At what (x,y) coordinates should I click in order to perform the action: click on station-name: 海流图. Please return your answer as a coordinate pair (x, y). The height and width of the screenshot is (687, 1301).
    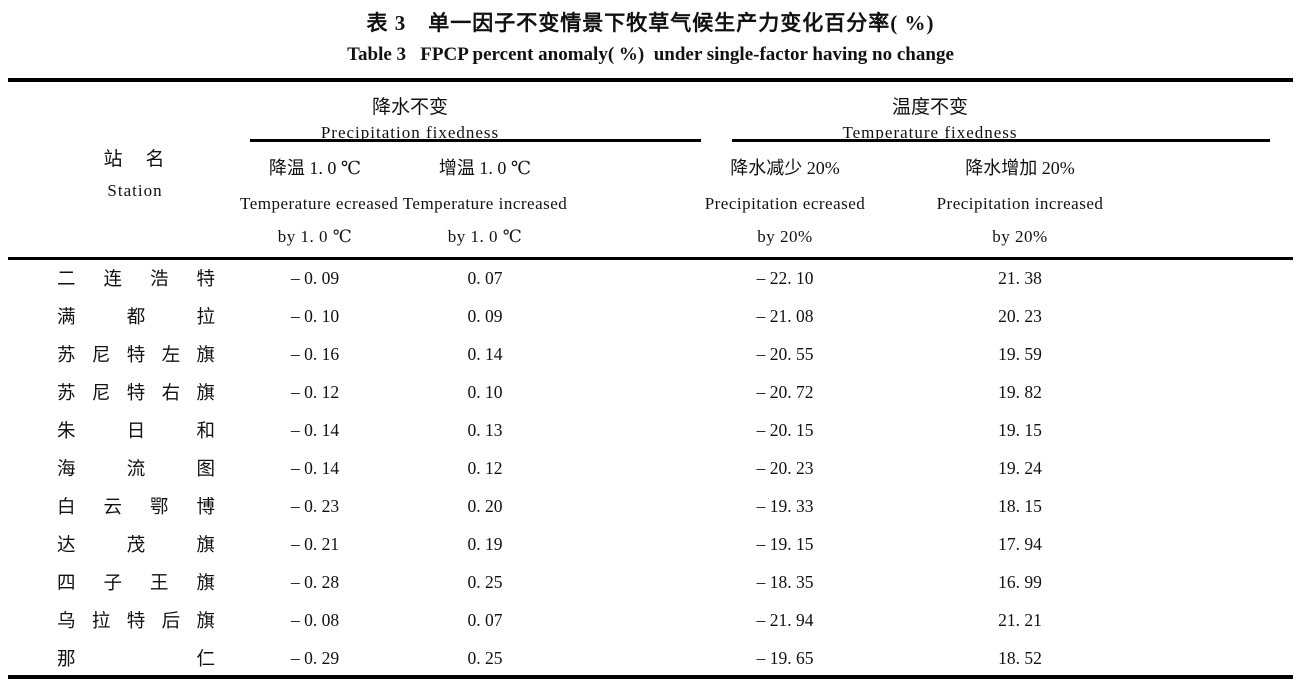
    Looking at the image, I should click on (136, 470).